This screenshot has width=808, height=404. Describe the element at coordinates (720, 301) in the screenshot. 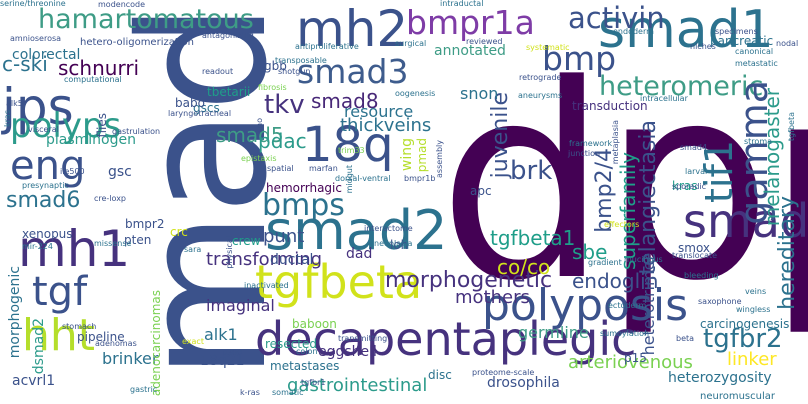

I see `word-saxophone: saxophone` at that location.